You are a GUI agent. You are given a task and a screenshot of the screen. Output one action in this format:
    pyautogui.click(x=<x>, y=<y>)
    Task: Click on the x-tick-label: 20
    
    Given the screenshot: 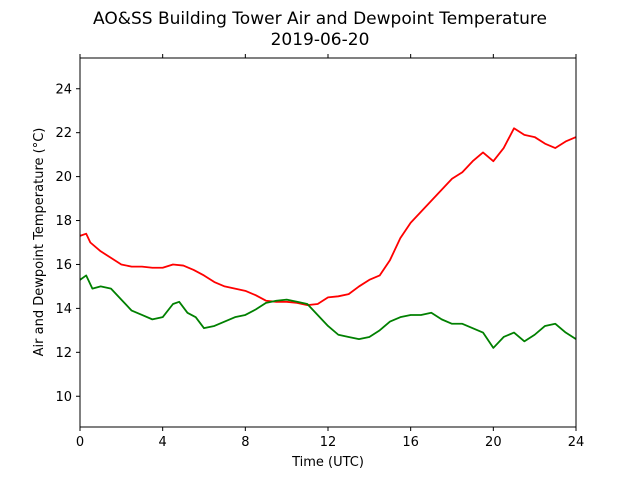 What is the action you would take?
    pyautogui.click(x=493, y=442)
    